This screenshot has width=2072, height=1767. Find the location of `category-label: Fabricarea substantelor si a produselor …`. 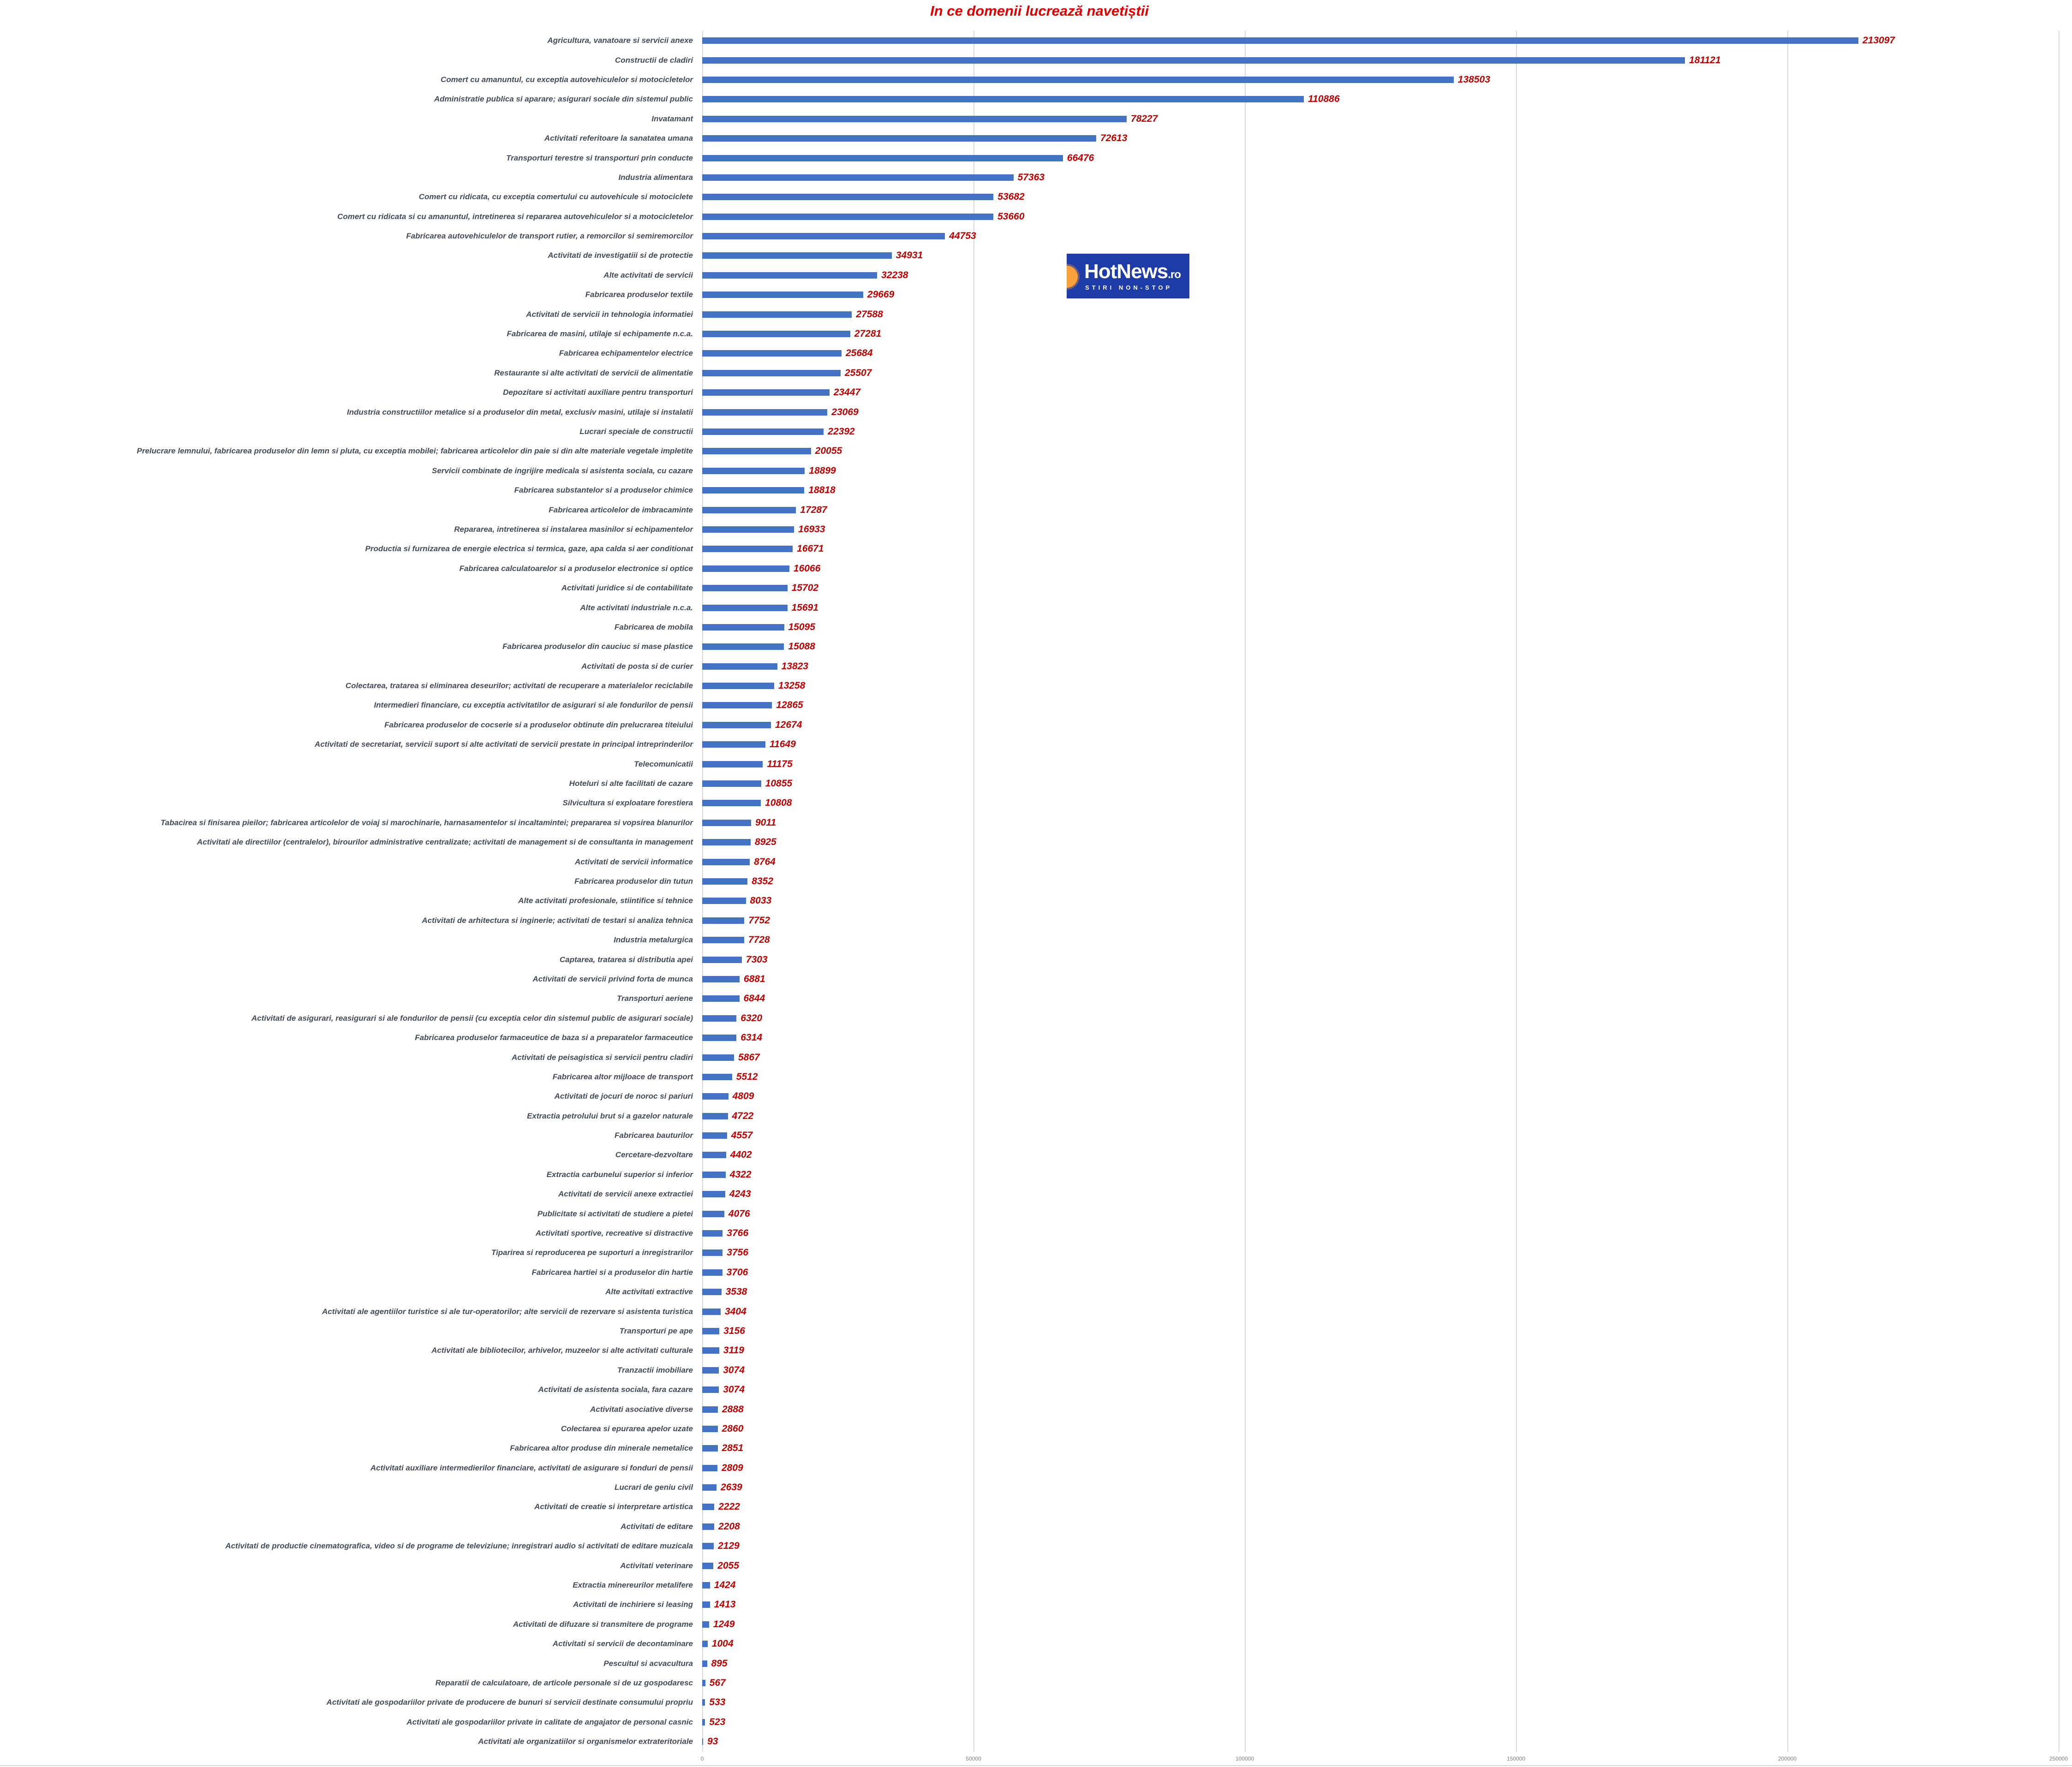

category-label: Fabricarea substantelor si a produselor … is located at coordinates (603, 490).